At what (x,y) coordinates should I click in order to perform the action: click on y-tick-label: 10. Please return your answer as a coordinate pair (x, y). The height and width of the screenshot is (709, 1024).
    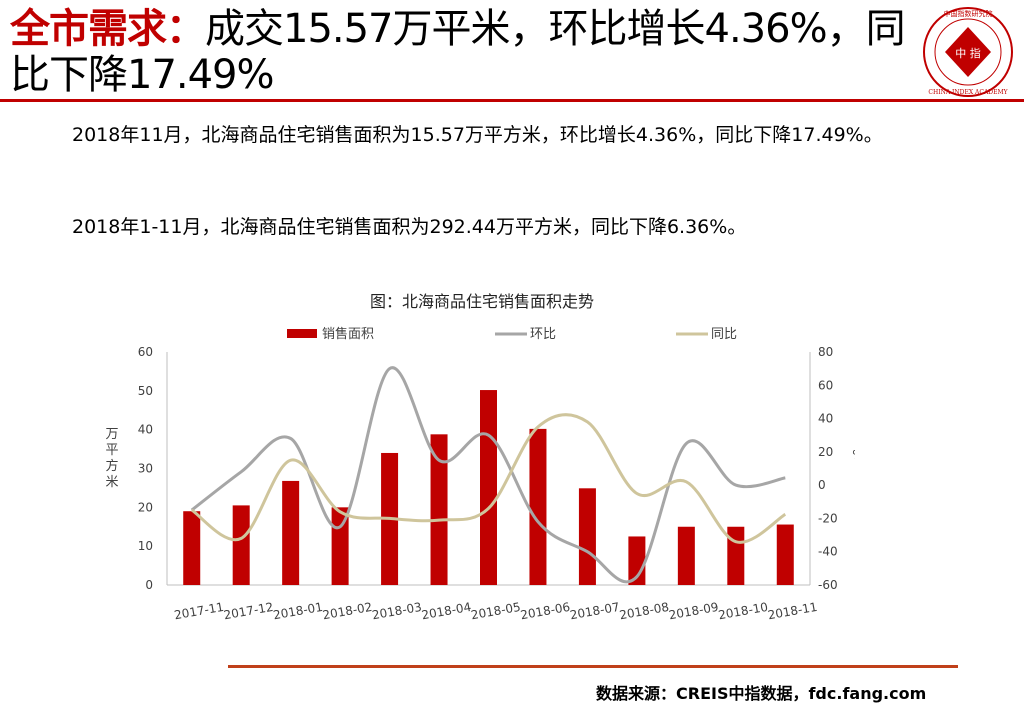
    Looking at the image, I should click on (145, 546).